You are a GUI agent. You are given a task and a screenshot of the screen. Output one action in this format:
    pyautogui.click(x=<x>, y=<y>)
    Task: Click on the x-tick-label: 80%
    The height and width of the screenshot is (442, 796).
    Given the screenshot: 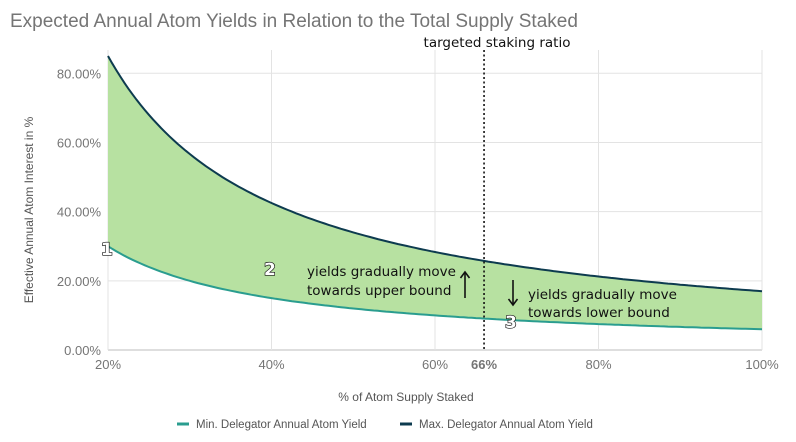 What is the action you would take?
    pyautogui.click(x=598, y=364)
    